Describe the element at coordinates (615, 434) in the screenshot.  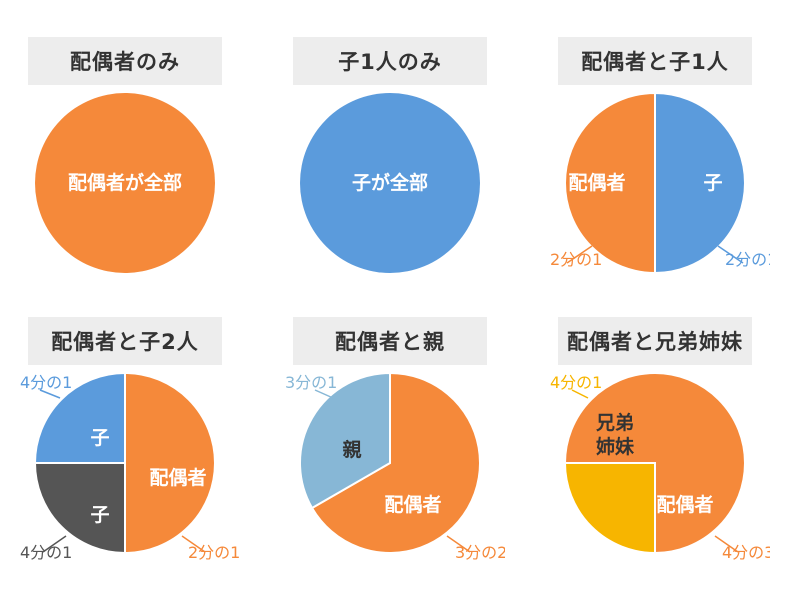
I see `slice-label: 兄弟姉妹` at that location.